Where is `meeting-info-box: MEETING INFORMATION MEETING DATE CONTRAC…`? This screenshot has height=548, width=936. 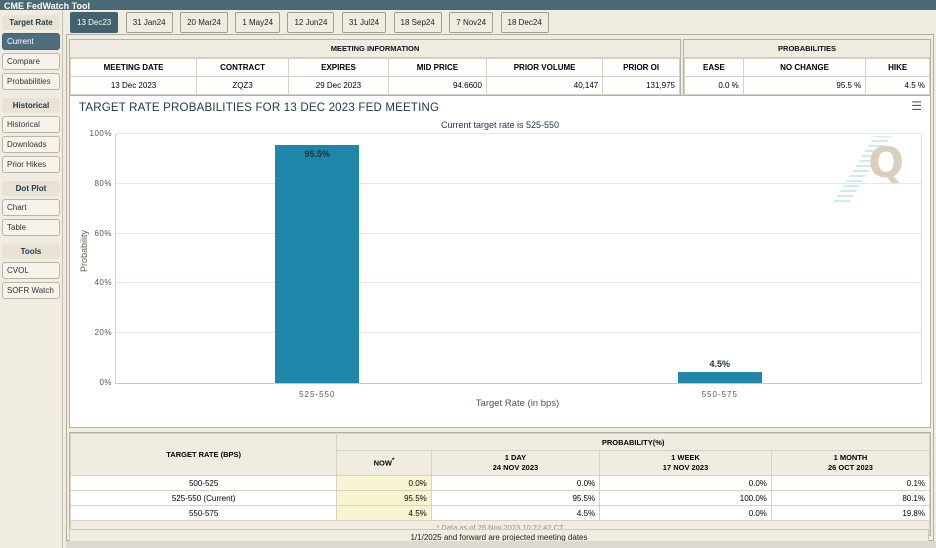 meeting-info-box: MEETING INFORMATION MEETING DATE CONTRAC… is located at coordinates (375, 67).